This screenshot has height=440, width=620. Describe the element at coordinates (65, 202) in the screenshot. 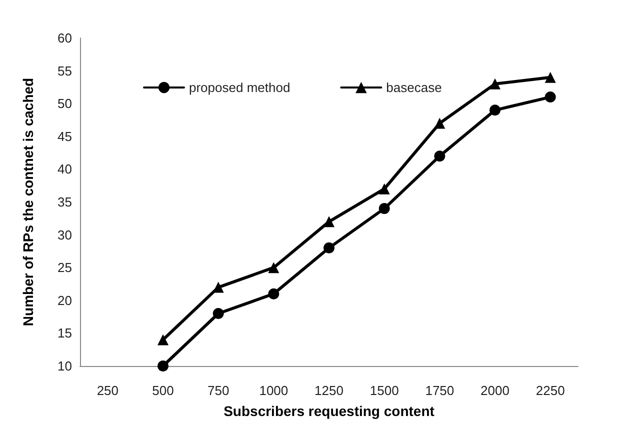

I see `y-tick-label: 35` at that location.